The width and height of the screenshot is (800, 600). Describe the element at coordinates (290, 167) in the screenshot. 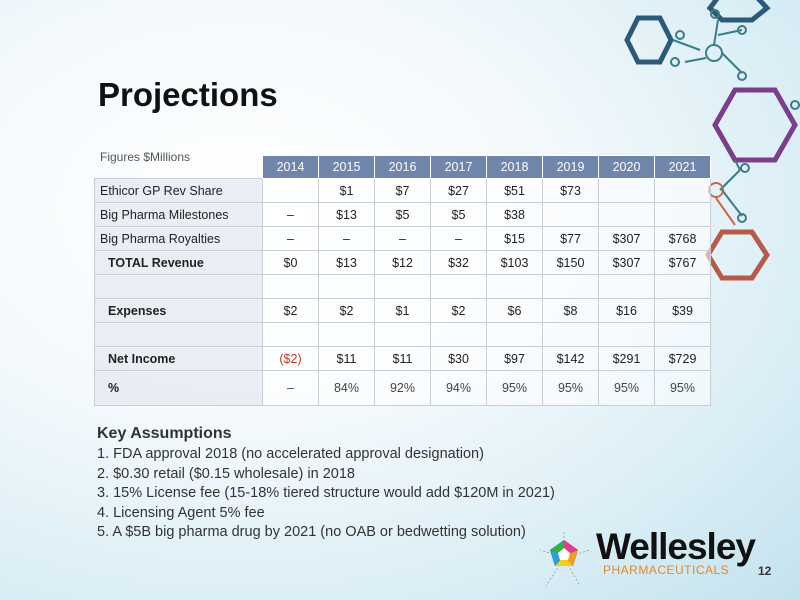

I see `year-header: 2014` at that location.